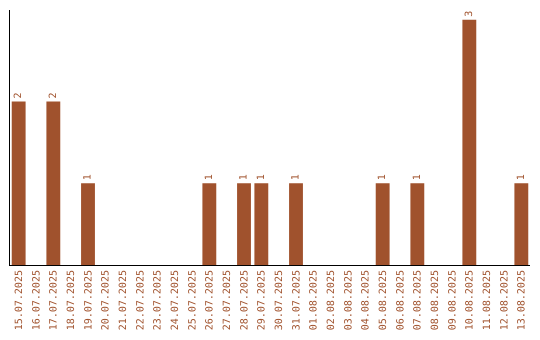 The width and height of the screenshot is (540, 340). Describe the element at coordinates (470, 300) in the screenshot. I see `x-tick-label: 10.08.2025` at that location.